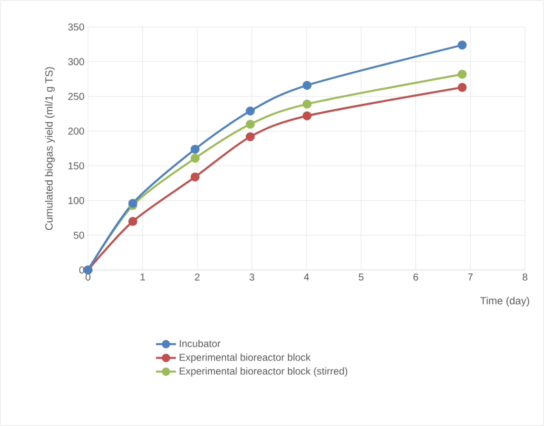 The width and height of the screenshot is (544, 426). Describe the element at coordinates (200, 344) in the screenshot. I see `legend-label: Incubator` at that location.